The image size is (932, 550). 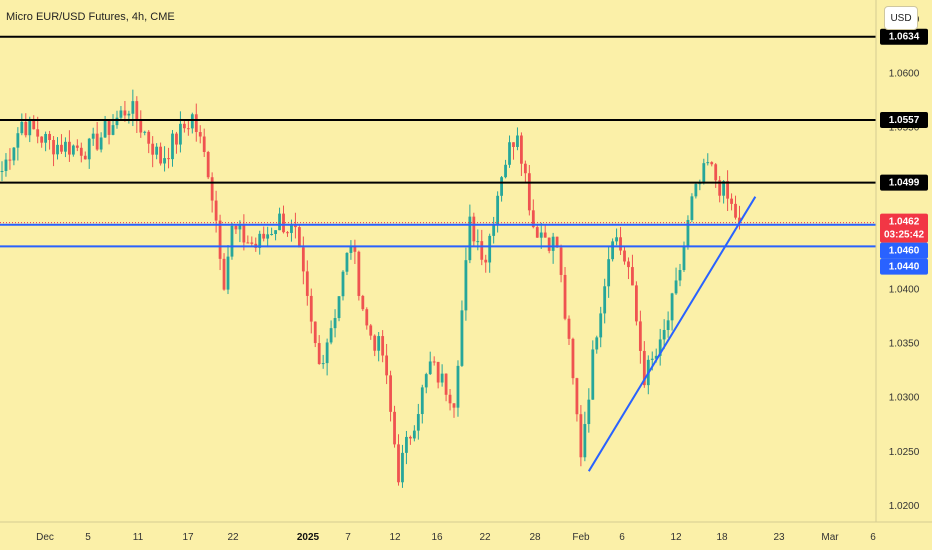 What do you see at coordinates (904, 222) in the screenshot?
I see `svg-text: 1.0462` at bounding box center [904, 222].